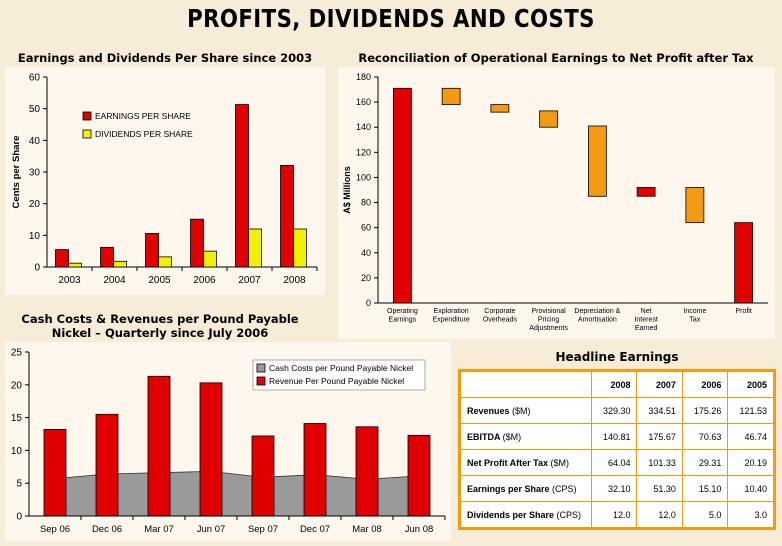 This screenshot has height=546, width=782. I want to click on row-unit: (CPS), so click(564, 488).